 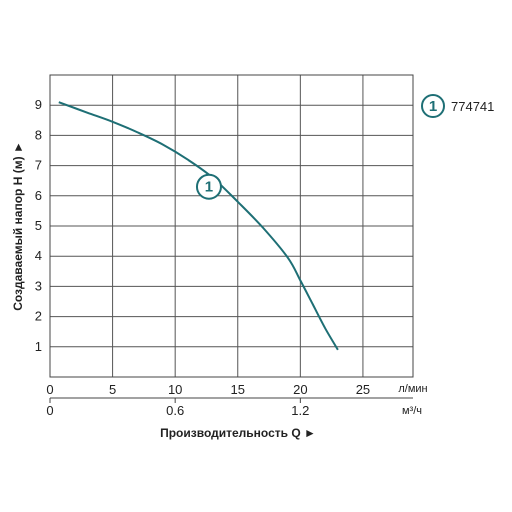 What do you see at coordinates (208, 389) in the screenshot?
I see `x-tick-labels-primary: 0 5 10 15 20 25` at bounding box center [208, 389].